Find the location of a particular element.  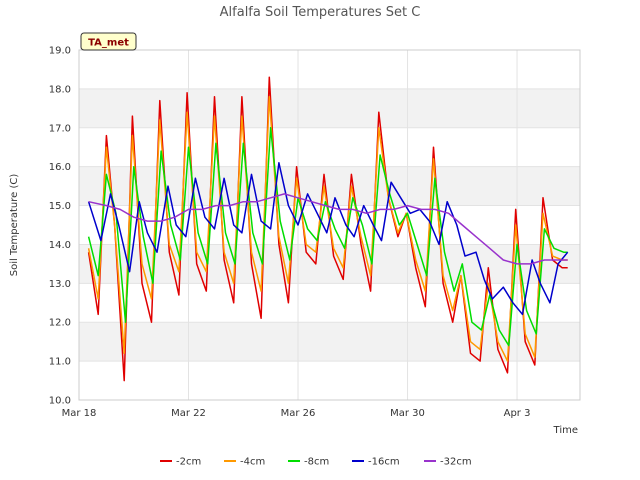

legend-label: -2cm is located at coordinates (188, 462).